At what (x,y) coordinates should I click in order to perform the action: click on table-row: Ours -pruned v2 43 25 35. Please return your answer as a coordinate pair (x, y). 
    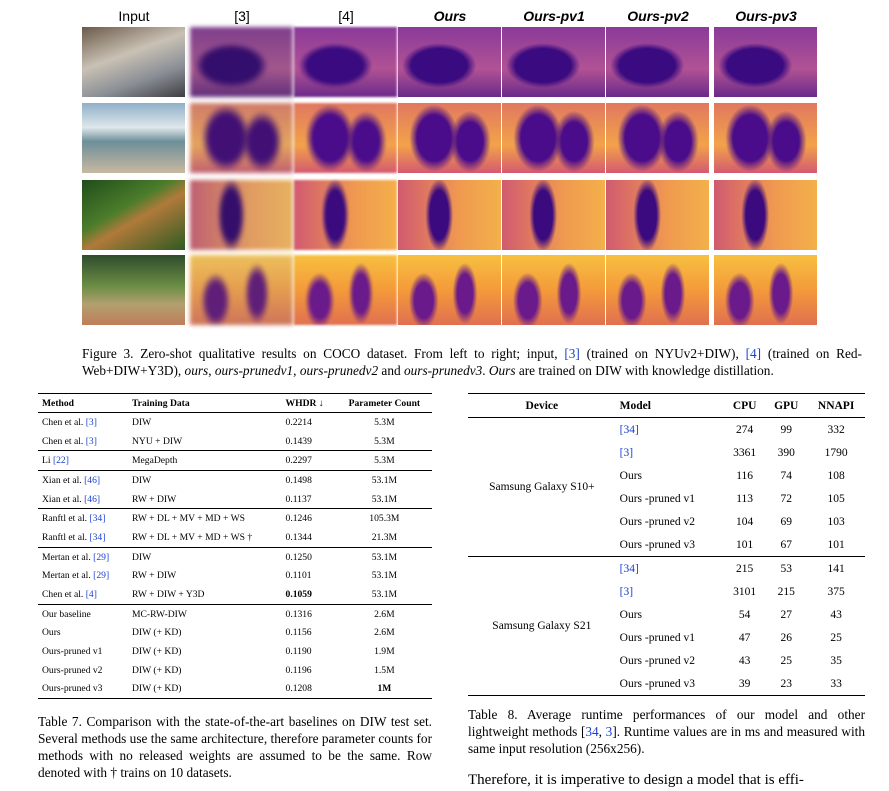
    Looking at the image, I should click on (666, 660).